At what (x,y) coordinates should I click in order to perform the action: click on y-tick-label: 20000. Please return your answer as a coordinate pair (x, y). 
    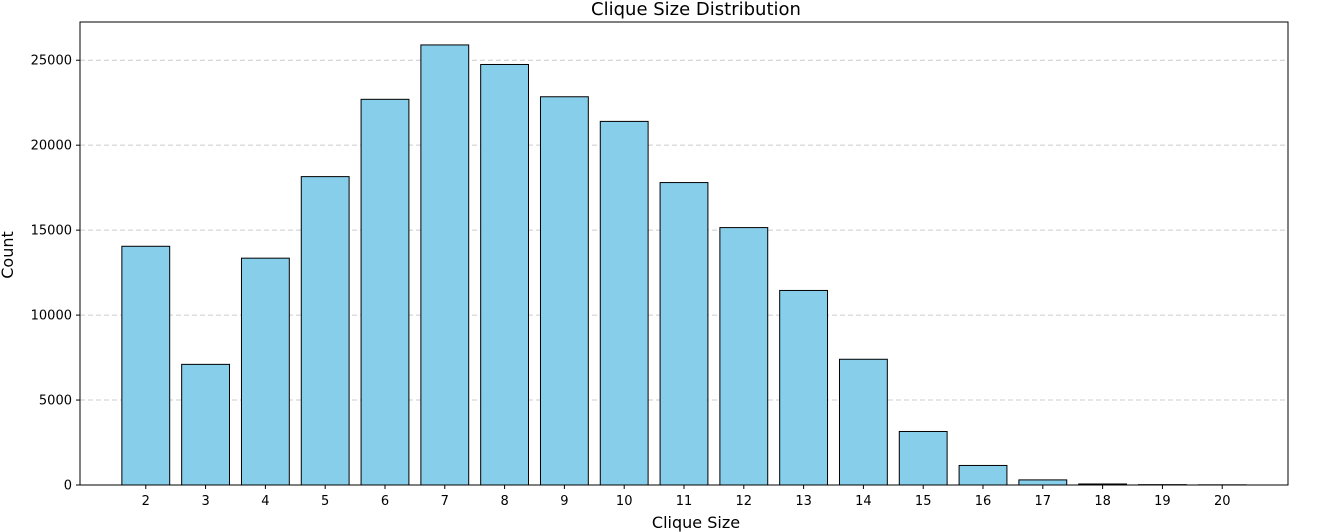
    Looking at the image, I should click on (51, 146).